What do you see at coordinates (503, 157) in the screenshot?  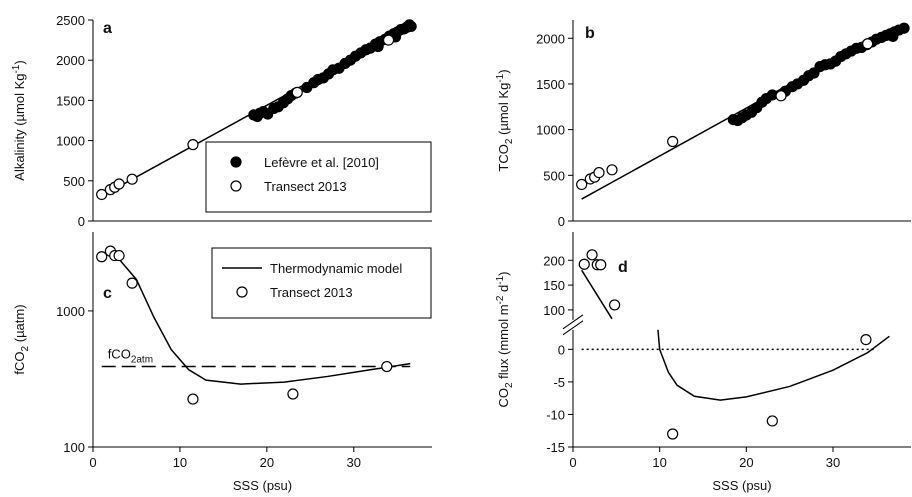 I see `y-axis-label-part: TCO` at bounding box center [503, 157].